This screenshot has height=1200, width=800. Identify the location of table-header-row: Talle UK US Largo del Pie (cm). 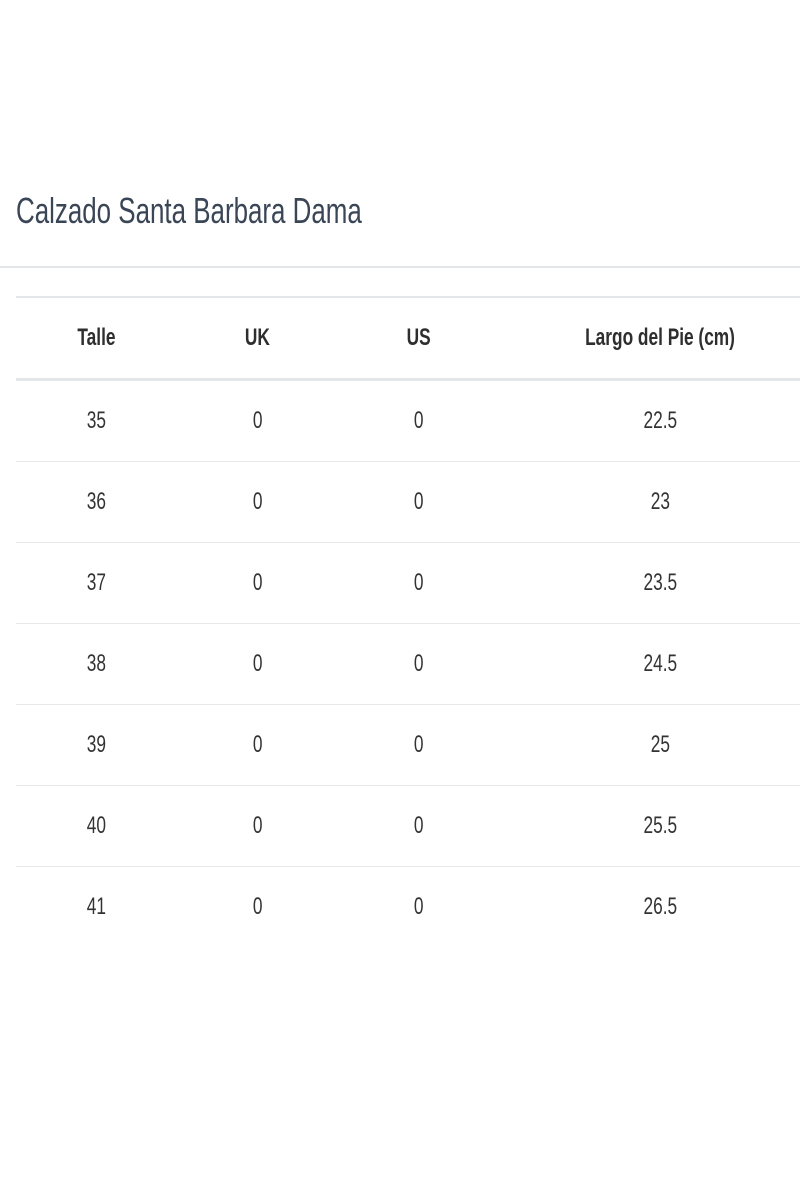
(408, 338).